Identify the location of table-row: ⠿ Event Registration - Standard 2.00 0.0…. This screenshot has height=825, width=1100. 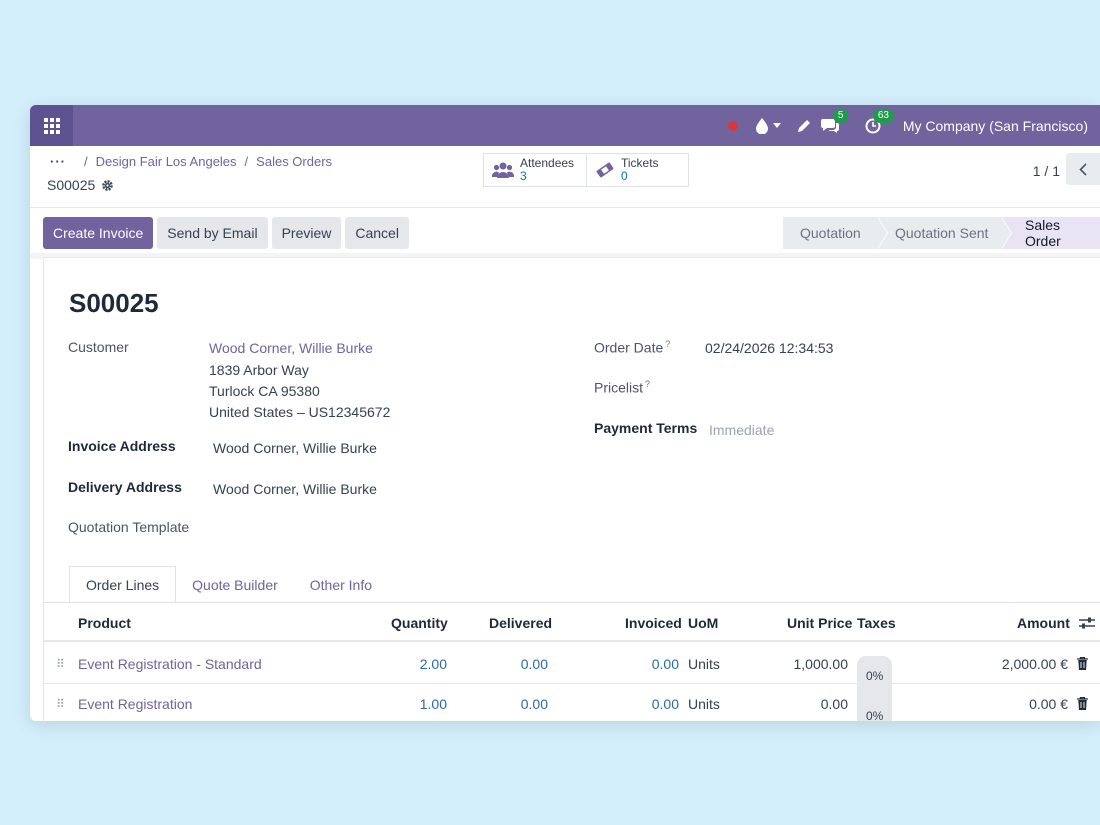
(572, 682).